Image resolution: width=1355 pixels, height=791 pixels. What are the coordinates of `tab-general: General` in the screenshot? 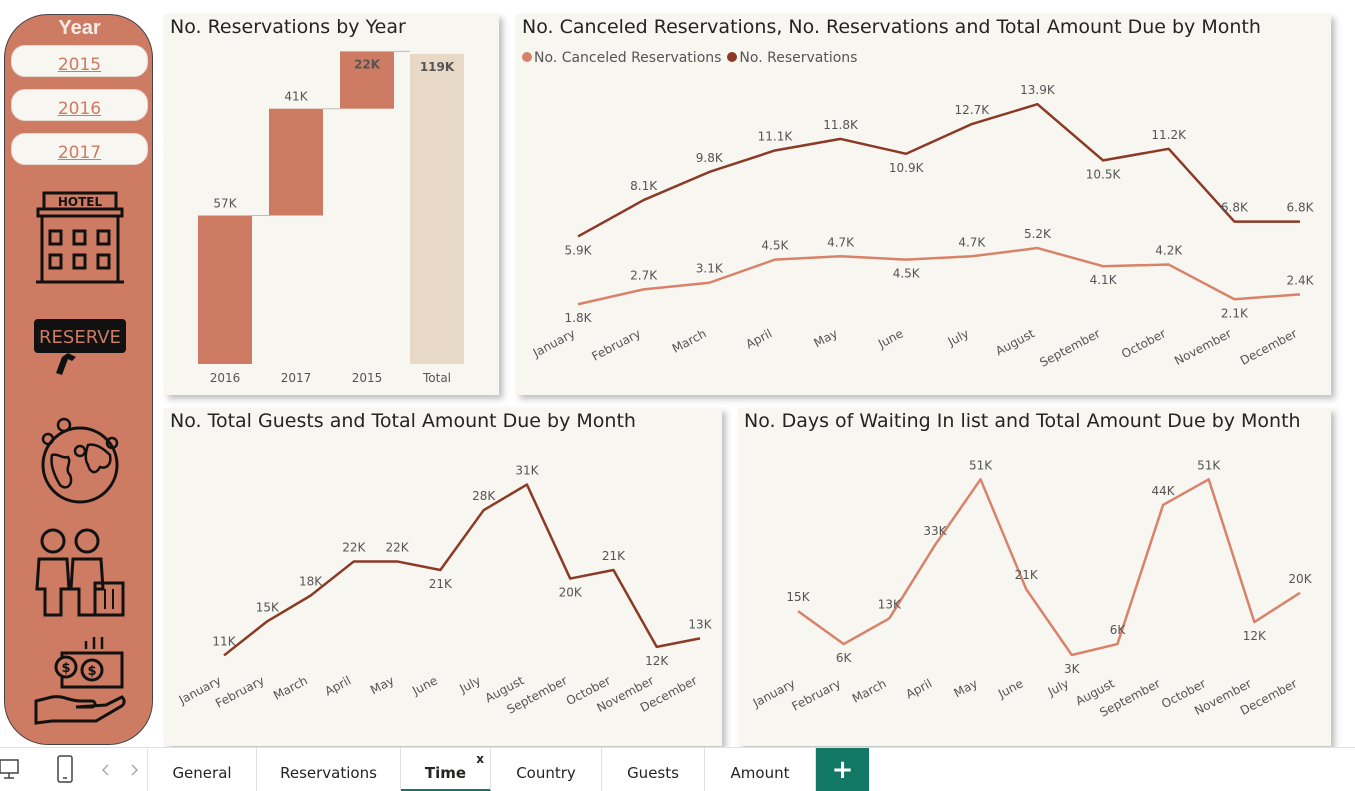 It's located at (202, 769).